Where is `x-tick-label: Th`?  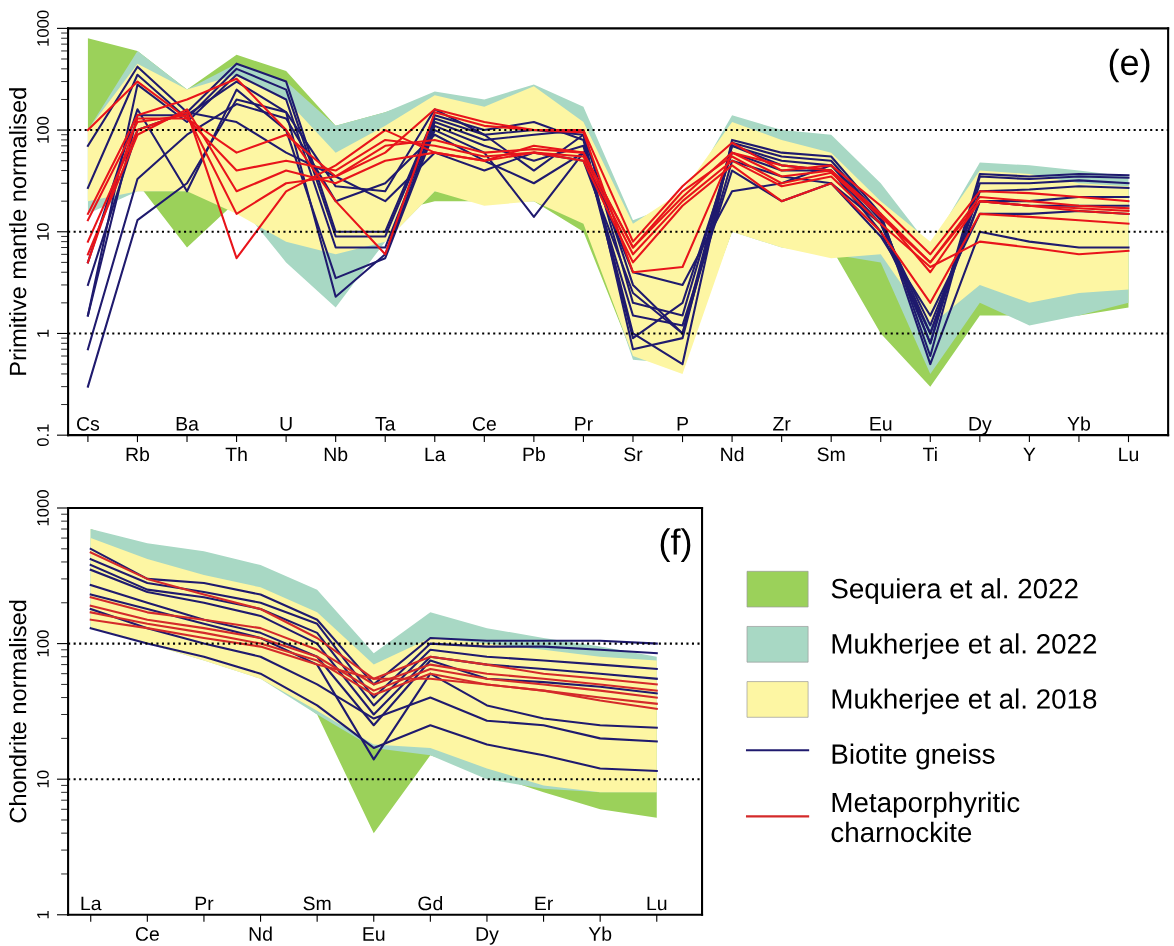
x-tick-label: Th is located at coordinates (236, 454).